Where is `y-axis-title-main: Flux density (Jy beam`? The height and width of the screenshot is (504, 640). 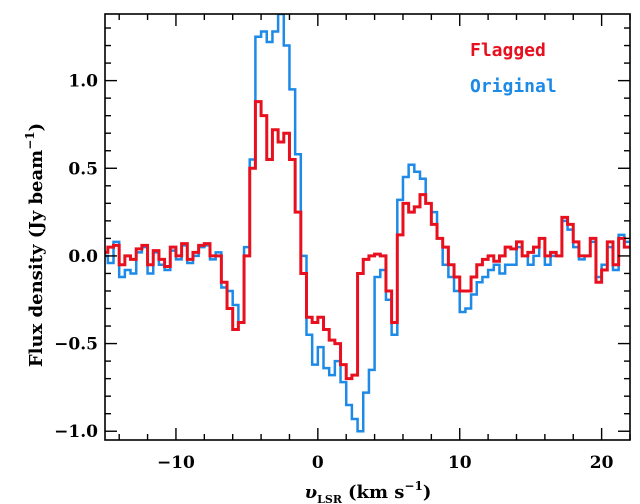 y-axis-title-main: Flux density (Jy beam is located at coordinates (36, 258).